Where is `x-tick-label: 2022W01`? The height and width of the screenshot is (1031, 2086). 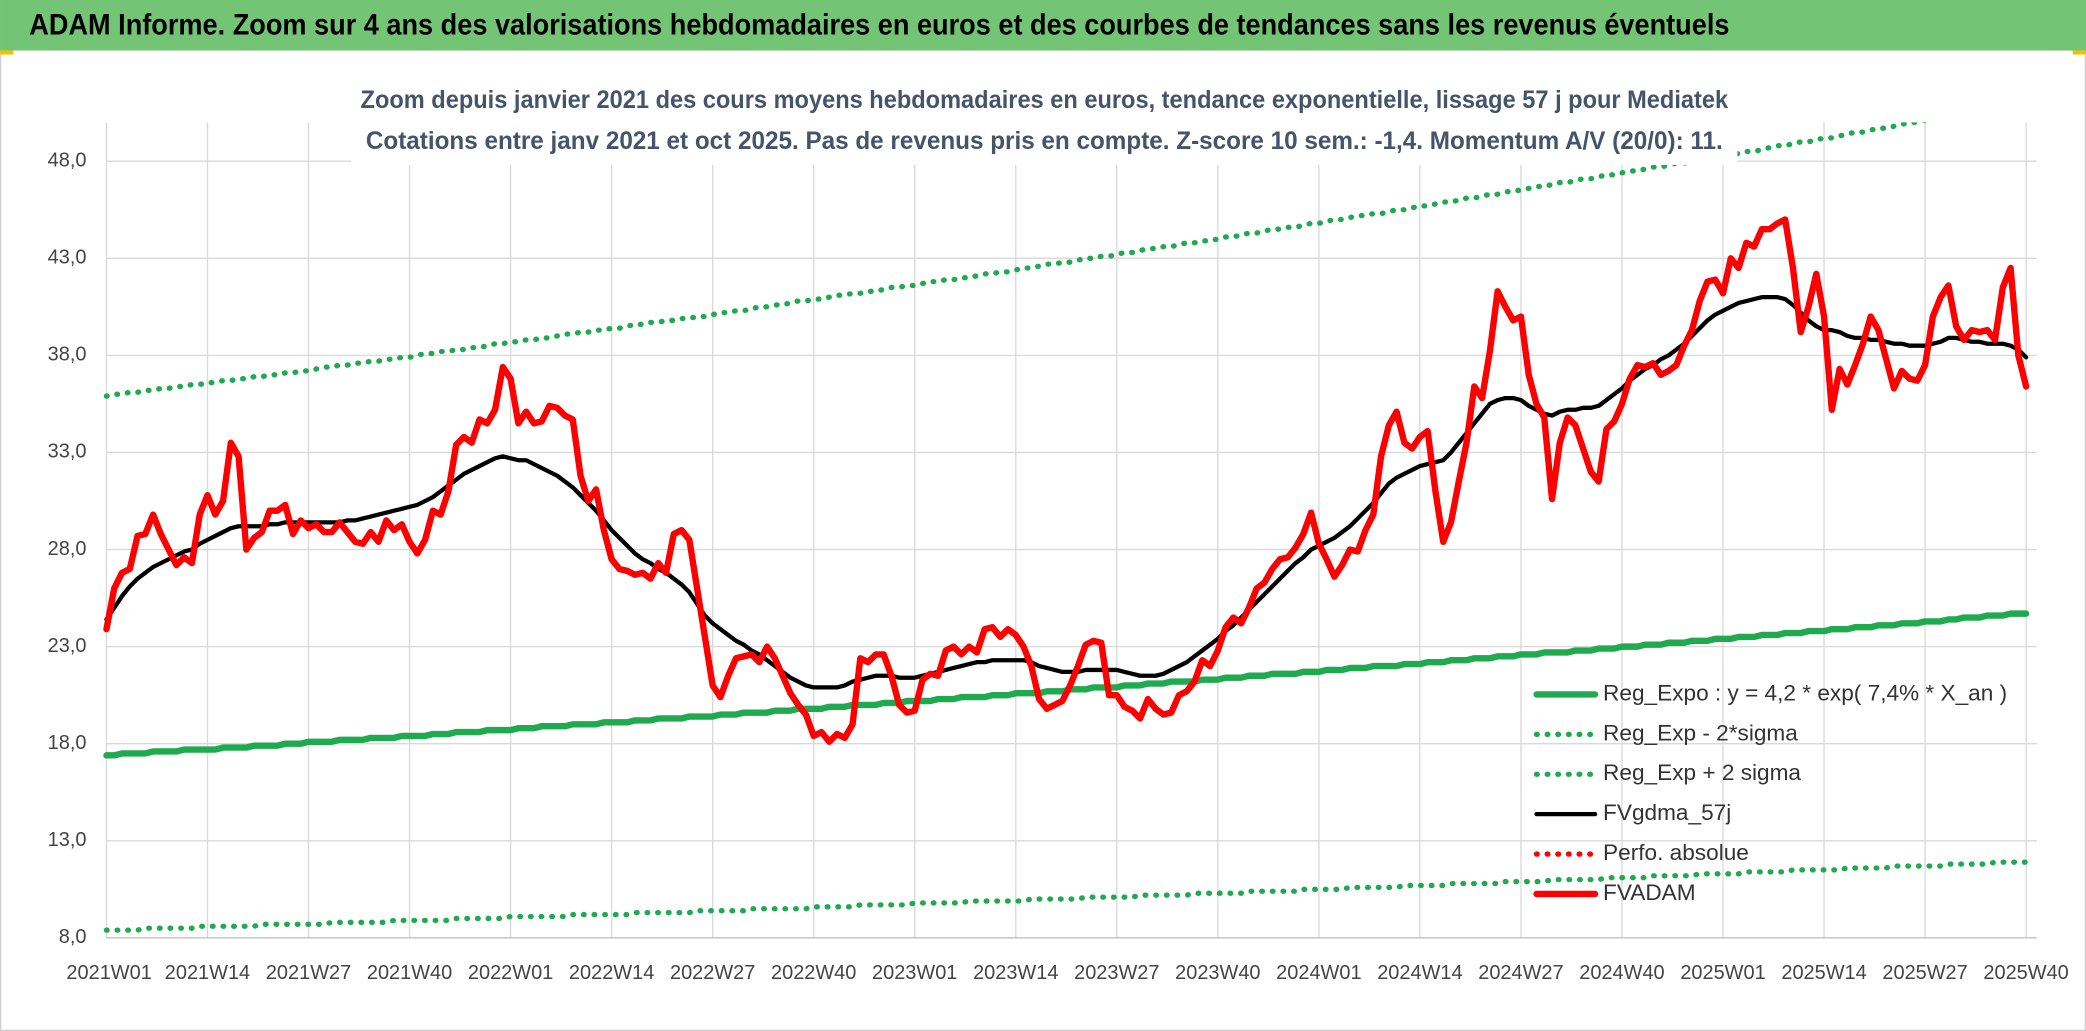 x-tick-label: 2022W01 is located at coordinates (510, 973).